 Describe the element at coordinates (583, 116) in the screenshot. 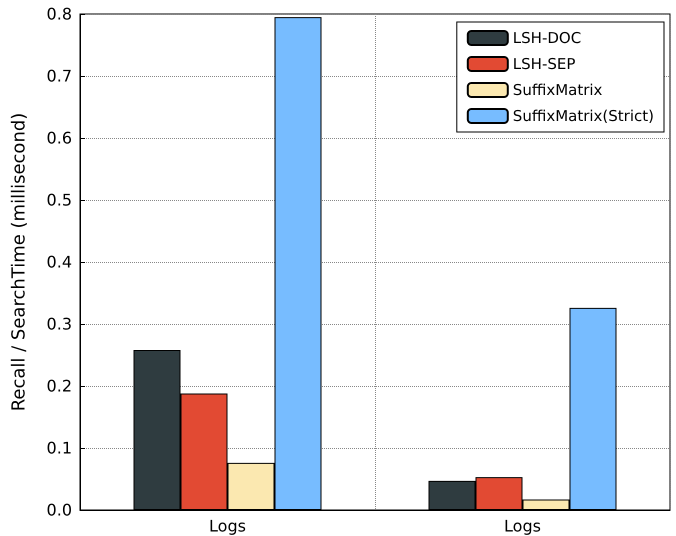

I see `legend-label: SuffixMatrix(Strict)` at that location.